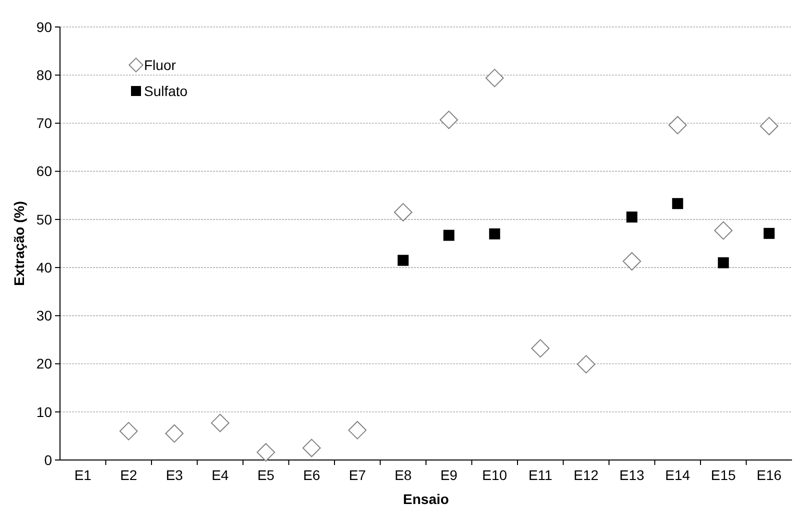 The width and height of the screenshot is (806, 517). What do you see at coordinates (449, 475) in the screenshot?
I see `x-tick-label: E9` at bounding box center [449, 475].